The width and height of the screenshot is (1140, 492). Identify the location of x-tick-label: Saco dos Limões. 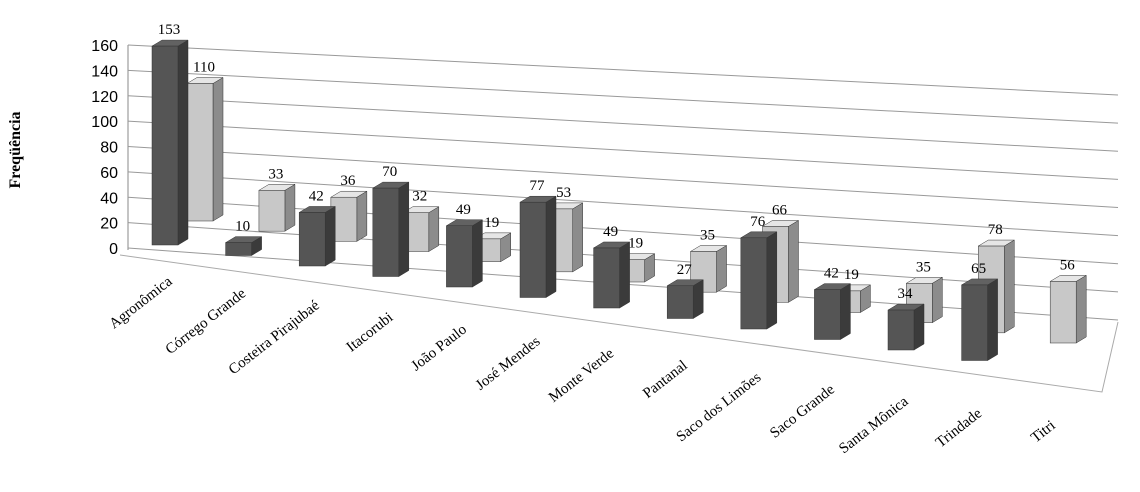
(719, 407).